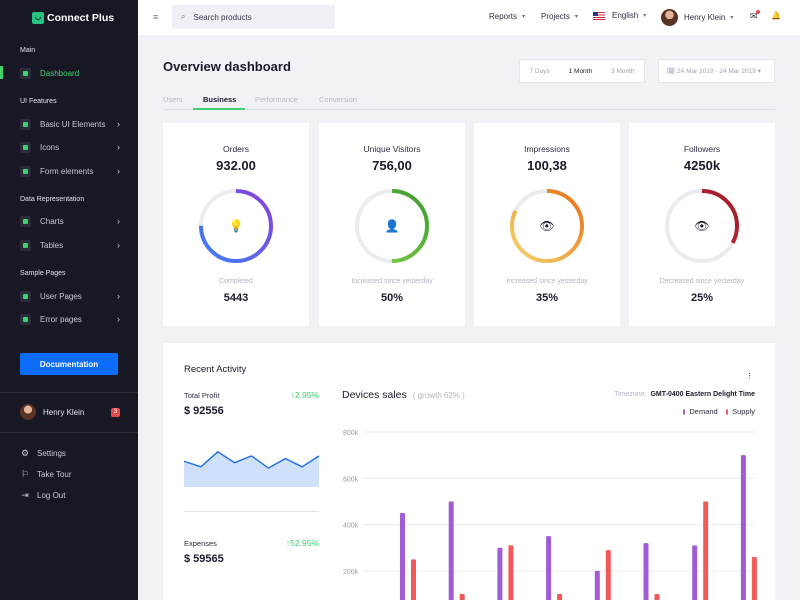 The height and width of the screenshot is (600, 800). What do you see at coordinates (70, 221) in the screenshot?
I see `sidebar-item-charts: Charts ›` at bounding box center [70, 221].